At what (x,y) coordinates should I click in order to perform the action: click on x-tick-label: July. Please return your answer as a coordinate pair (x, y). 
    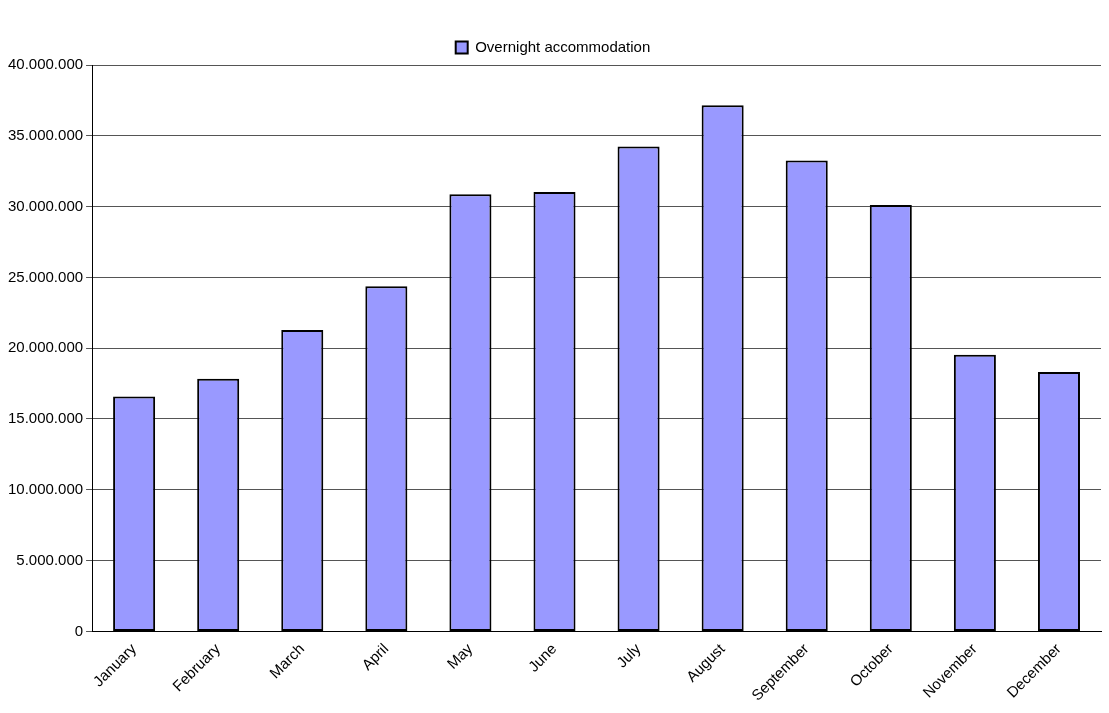
    Looking at the image, I should click on (628, 655).